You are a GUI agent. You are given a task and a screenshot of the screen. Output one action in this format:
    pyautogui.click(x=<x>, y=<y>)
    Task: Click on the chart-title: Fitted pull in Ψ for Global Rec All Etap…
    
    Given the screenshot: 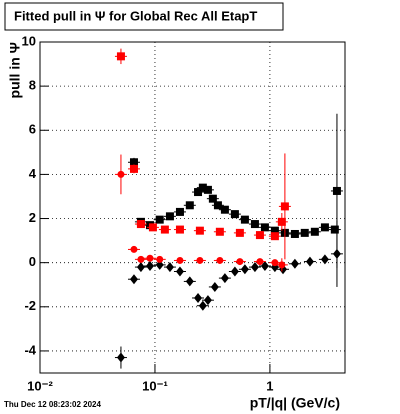 What is the action you would take?
    pyautogui.click(x=135, y=15)
    